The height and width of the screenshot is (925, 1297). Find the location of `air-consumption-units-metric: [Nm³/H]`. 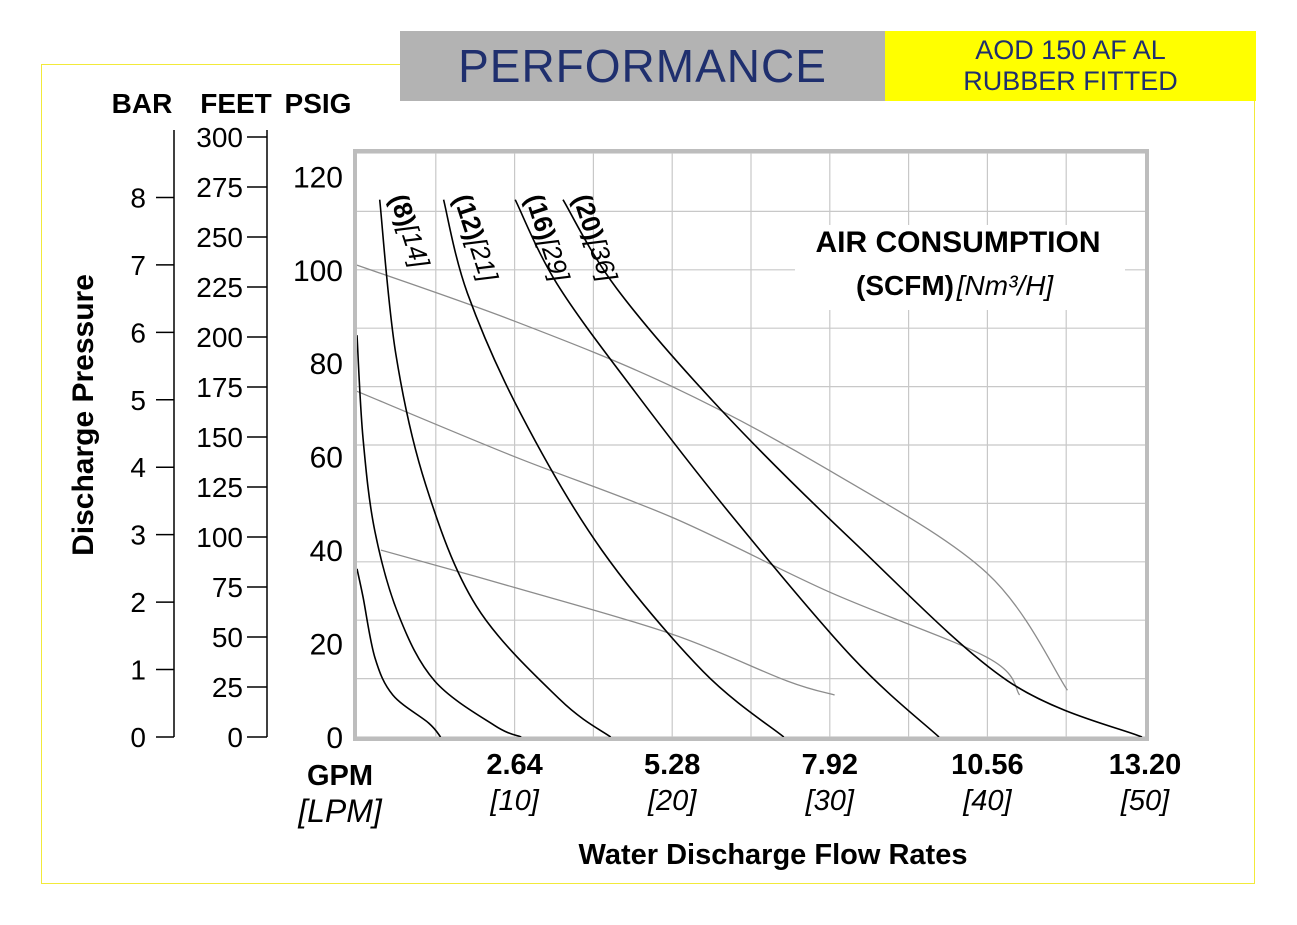

air-consumption-units-metric: [Nm³/H] is located at coordinates (1005, 285).